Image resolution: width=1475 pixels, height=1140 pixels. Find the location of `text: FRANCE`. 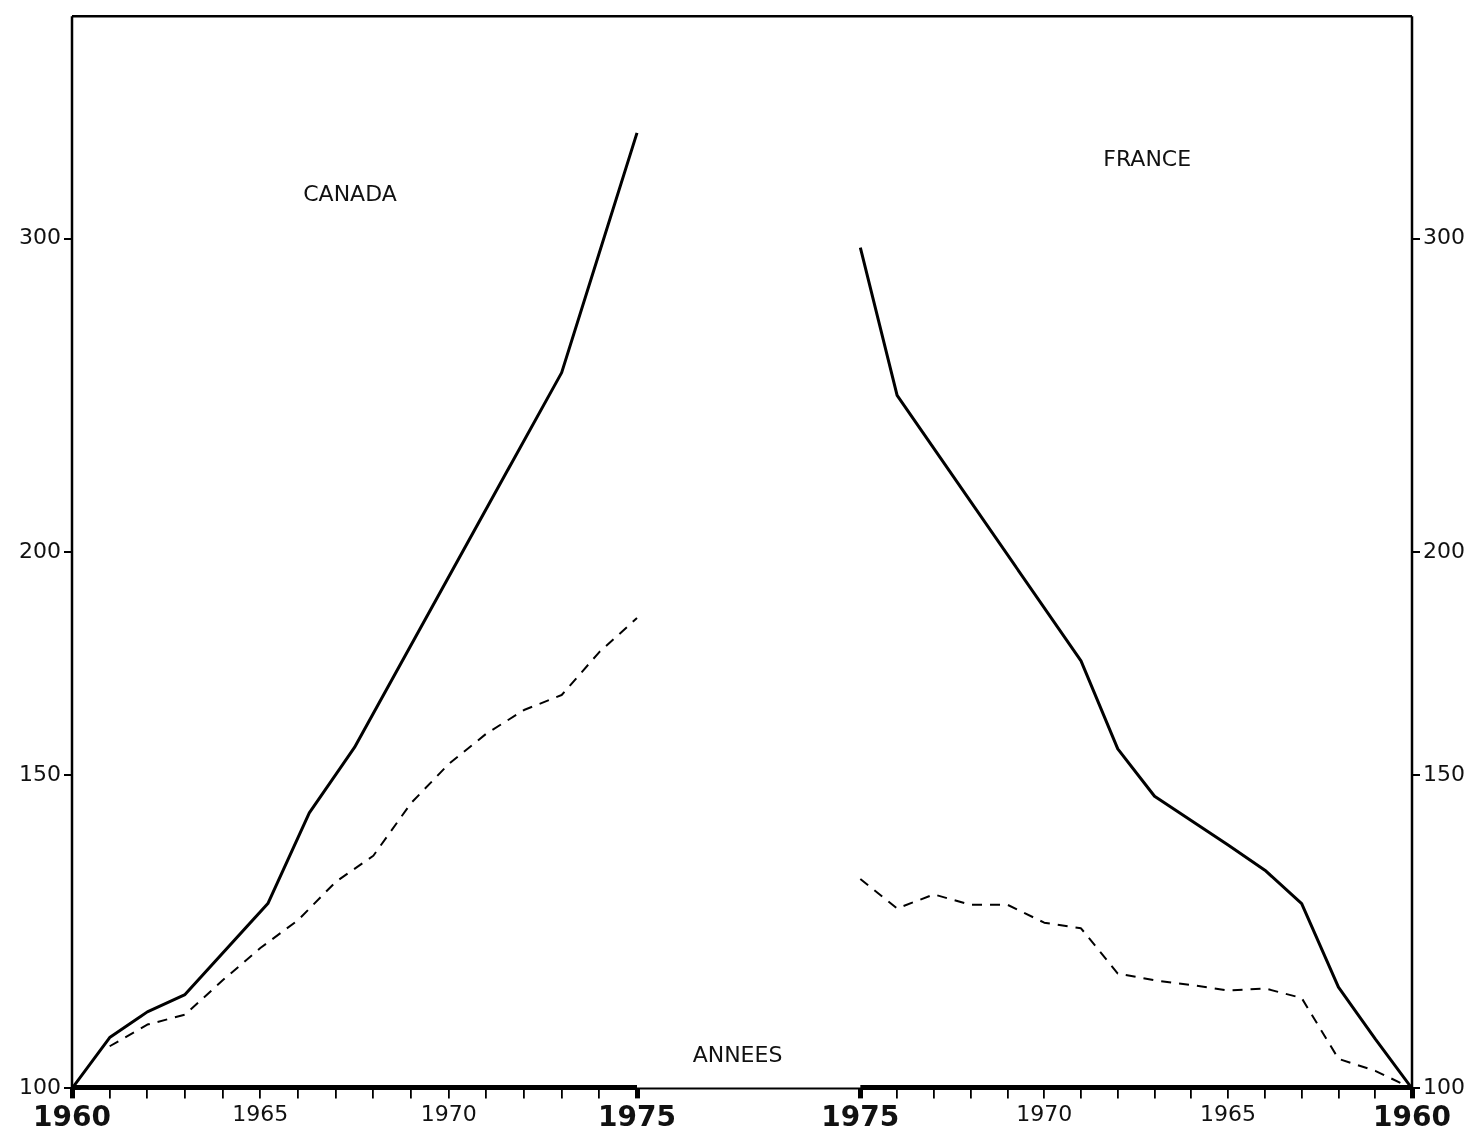

text: FRANCE is located at coordinates (1147, 159).